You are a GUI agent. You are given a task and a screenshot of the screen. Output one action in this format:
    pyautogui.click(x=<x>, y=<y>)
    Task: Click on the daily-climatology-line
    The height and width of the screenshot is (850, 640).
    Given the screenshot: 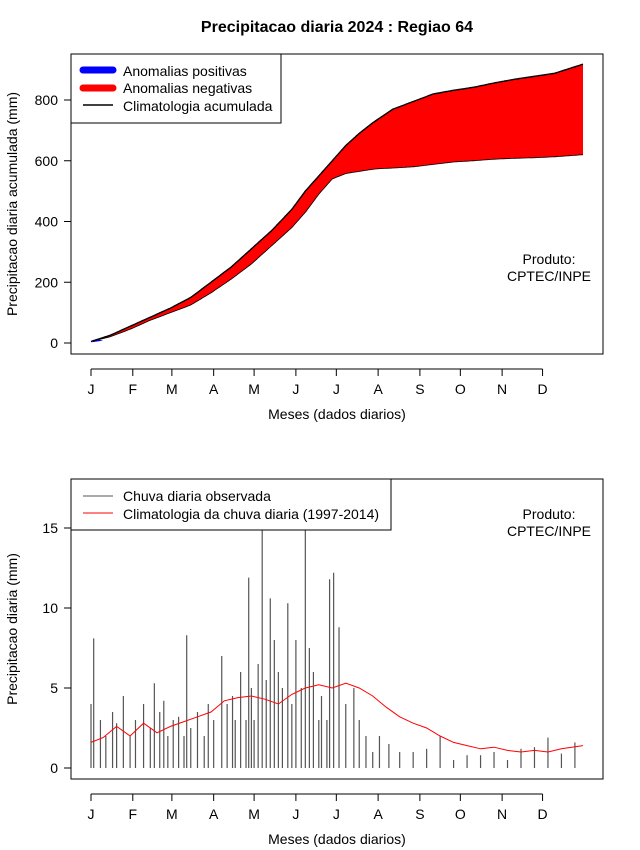 What is the action you would take?
    pyautogui.click(x=337, y=717)
    